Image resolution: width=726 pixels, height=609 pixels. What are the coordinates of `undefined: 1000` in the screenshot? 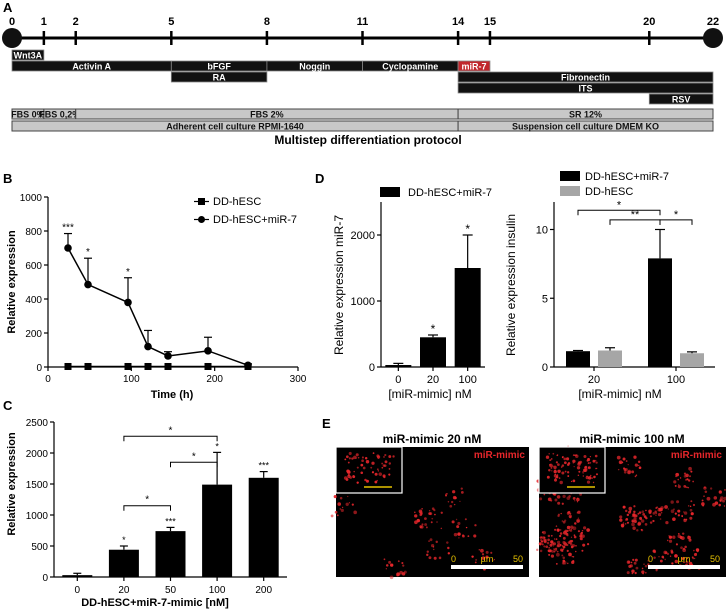 It's located at (31, 198).